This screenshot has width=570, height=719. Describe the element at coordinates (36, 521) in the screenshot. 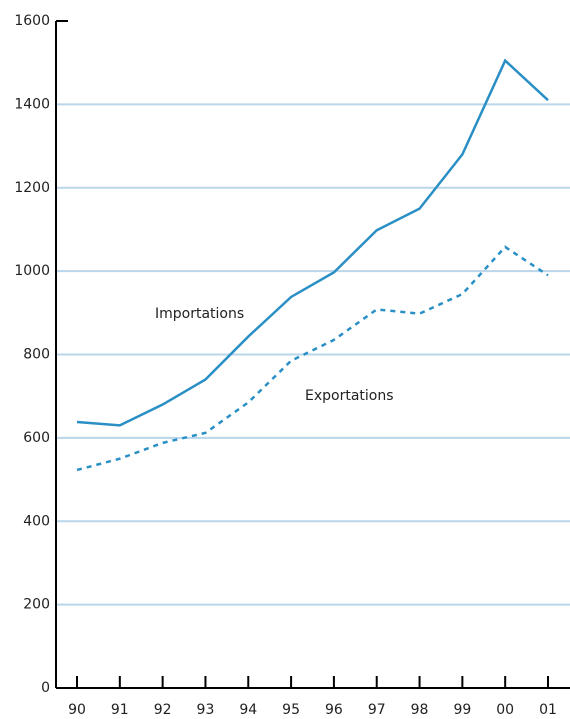

I see `y-tick-label: 400` at that location.